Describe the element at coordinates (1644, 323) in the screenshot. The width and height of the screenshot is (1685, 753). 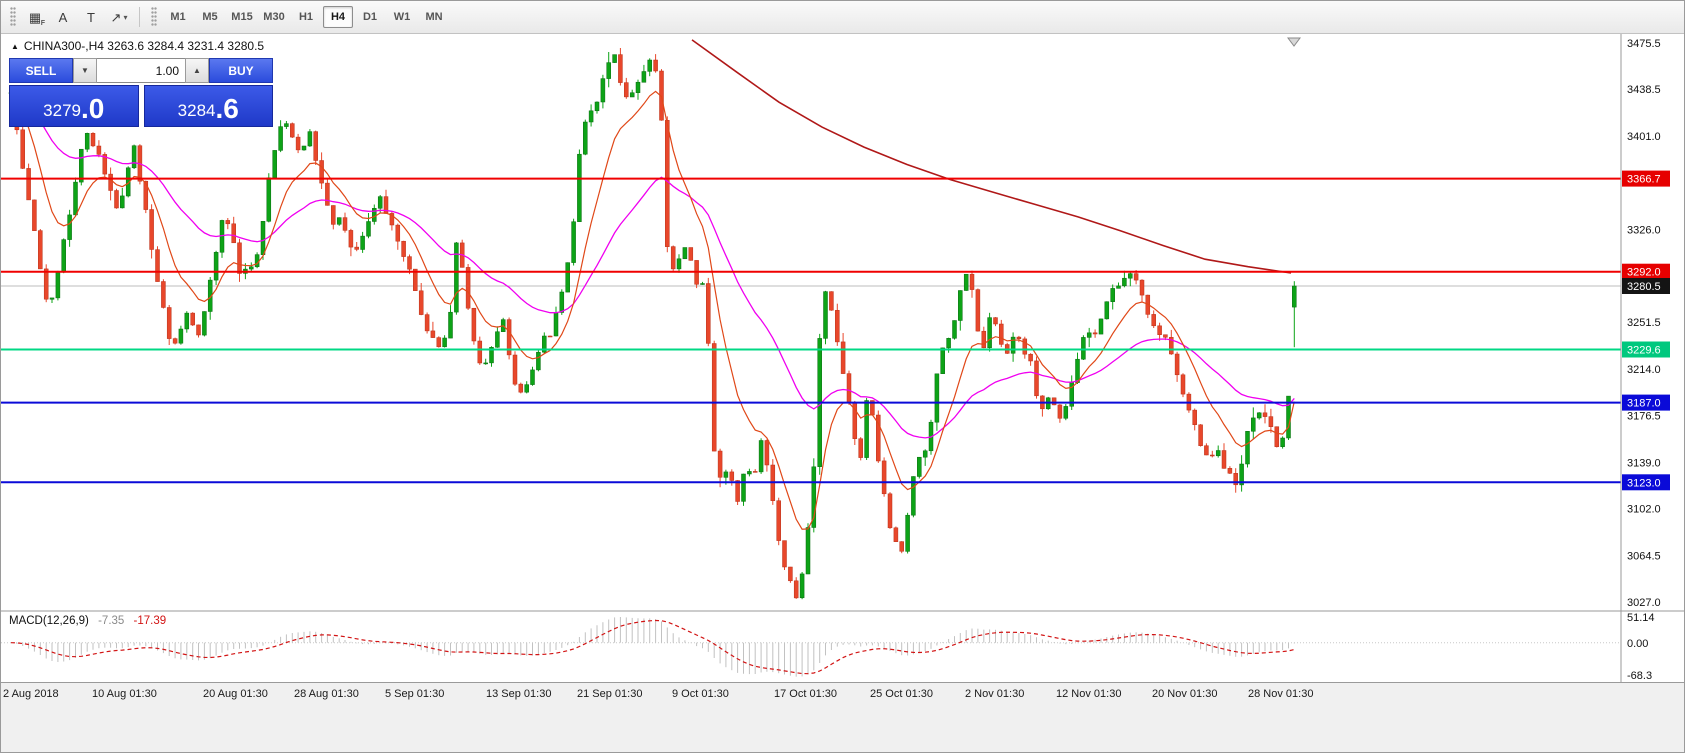
I see `price-tick: 3251.5` at that location.